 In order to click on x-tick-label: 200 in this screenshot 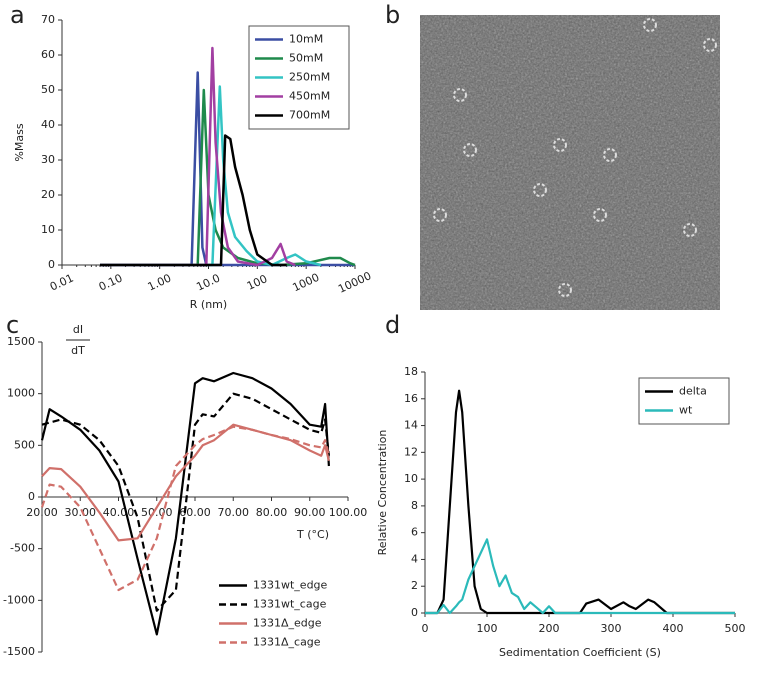, I will do `click(549, 628)`.